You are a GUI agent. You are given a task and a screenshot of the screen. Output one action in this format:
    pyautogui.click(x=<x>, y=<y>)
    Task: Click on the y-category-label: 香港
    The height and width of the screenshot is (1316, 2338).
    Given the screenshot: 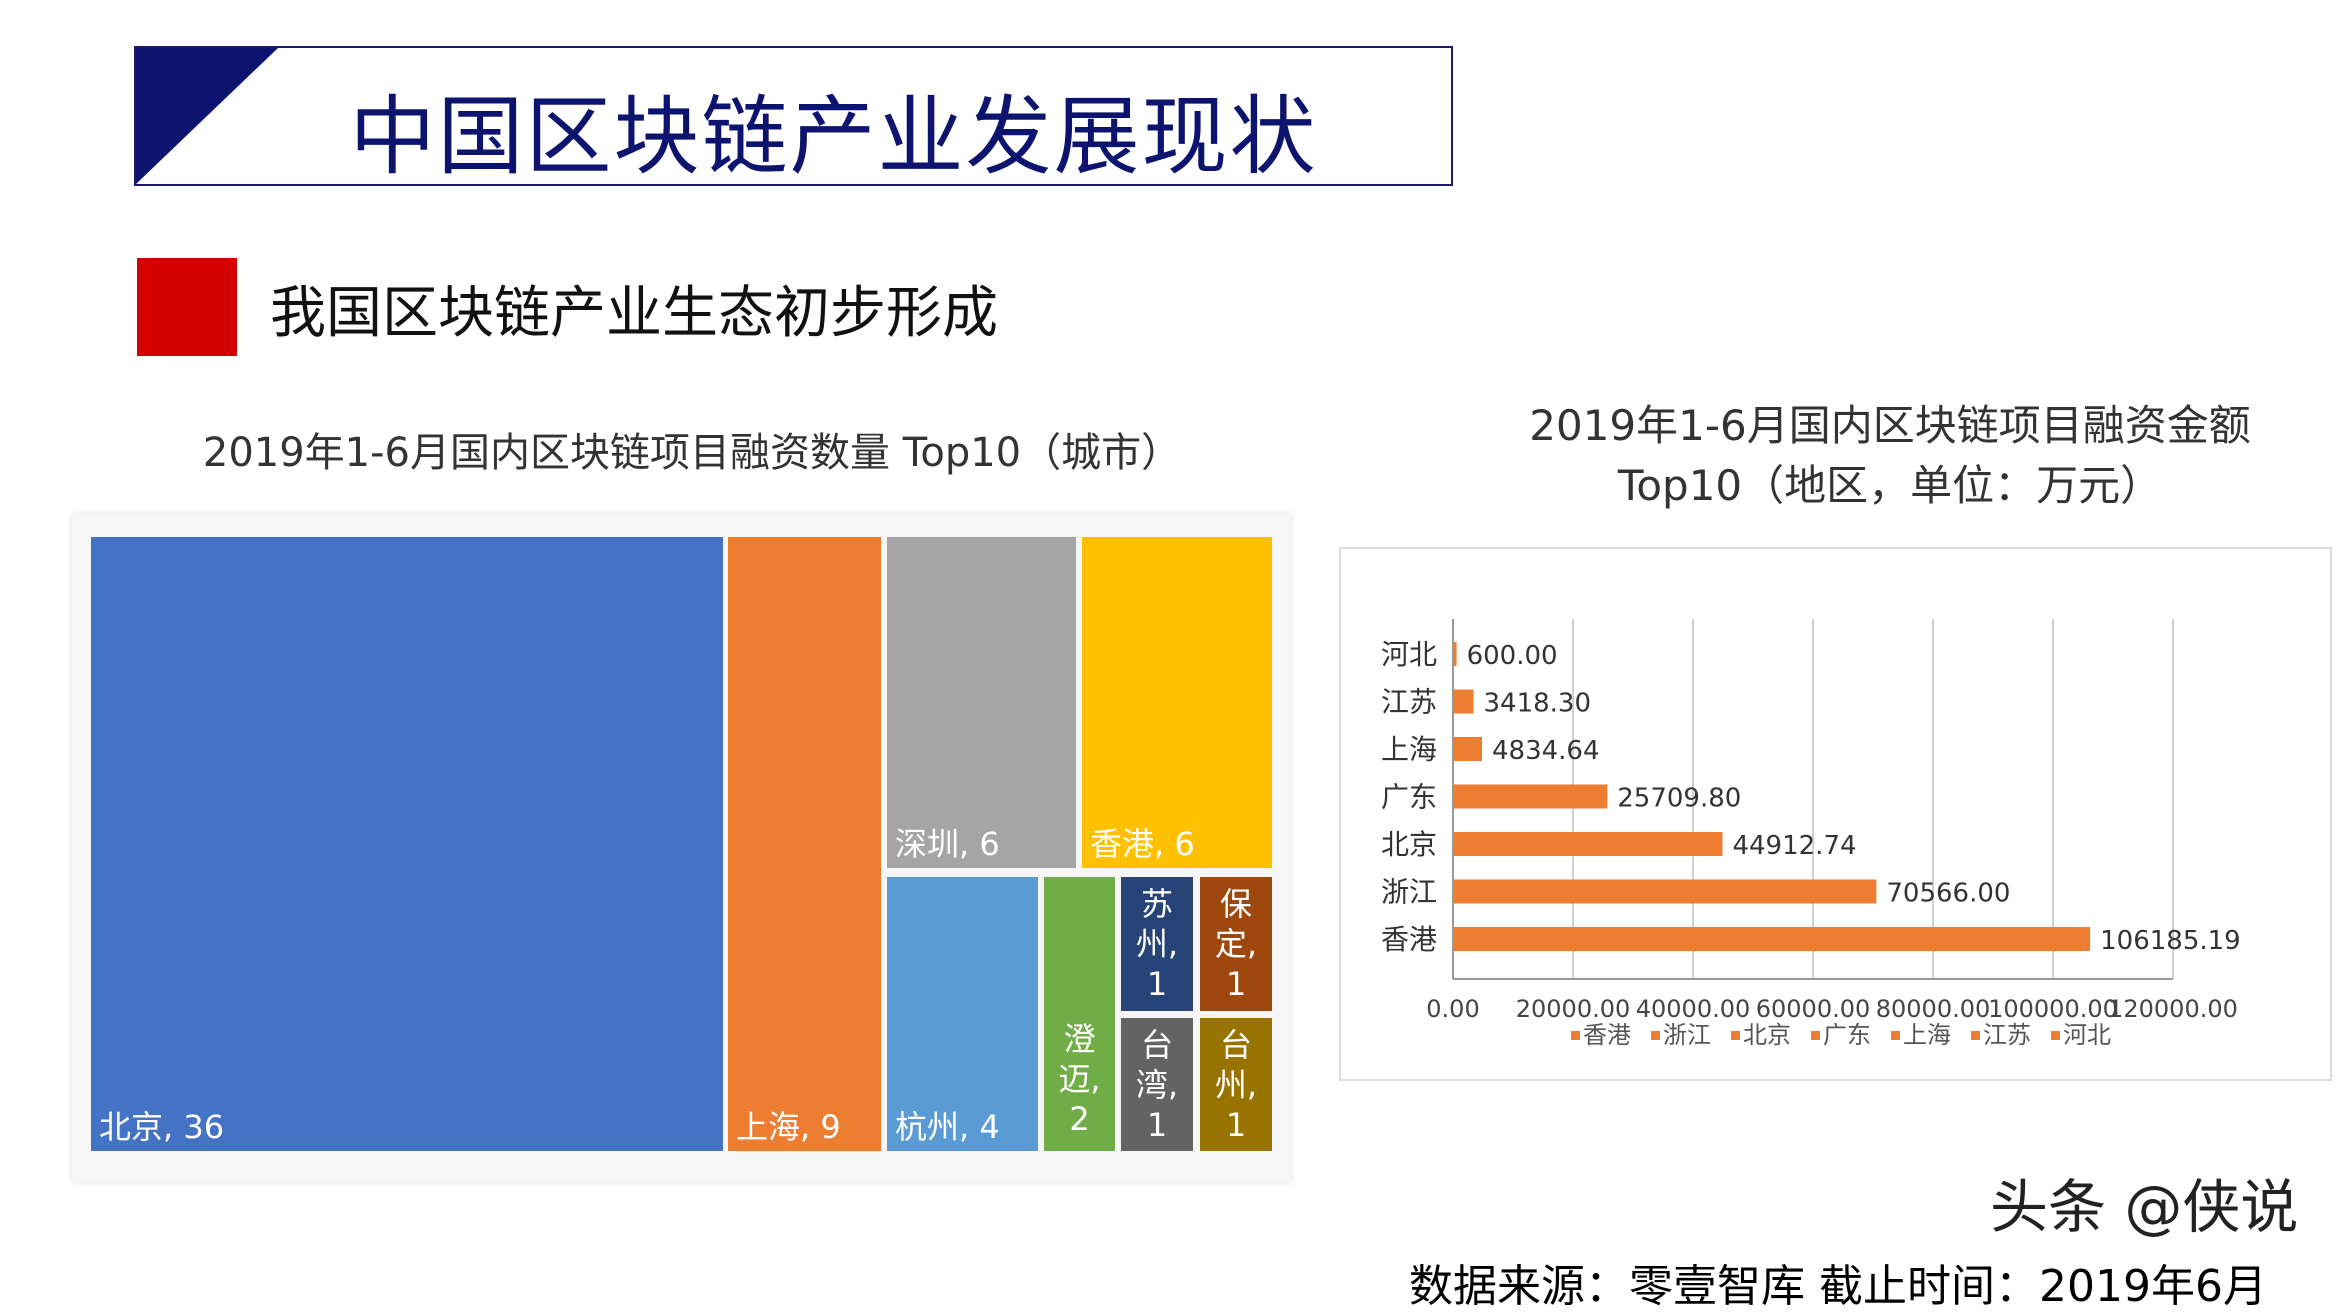 What is the action you would take?
    pyautogui.click(x=1409, y=939)
    